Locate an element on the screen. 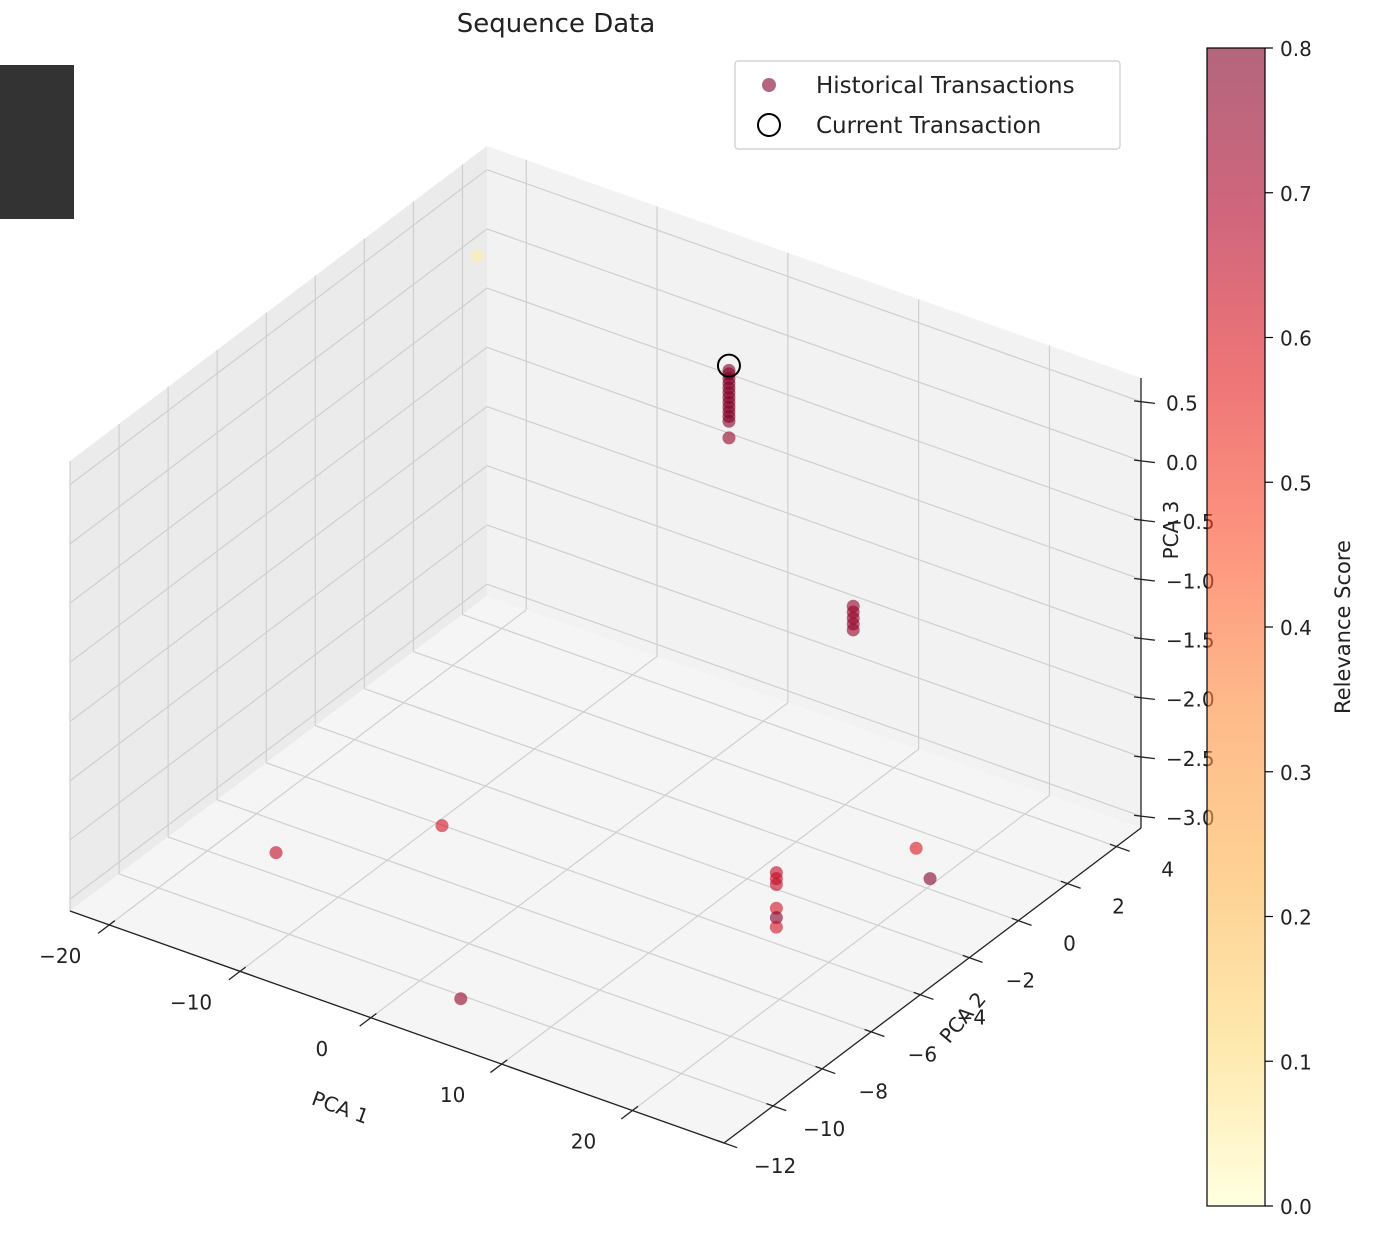  z-tick-label: 0.5 is located at coordinates (1182, 404).